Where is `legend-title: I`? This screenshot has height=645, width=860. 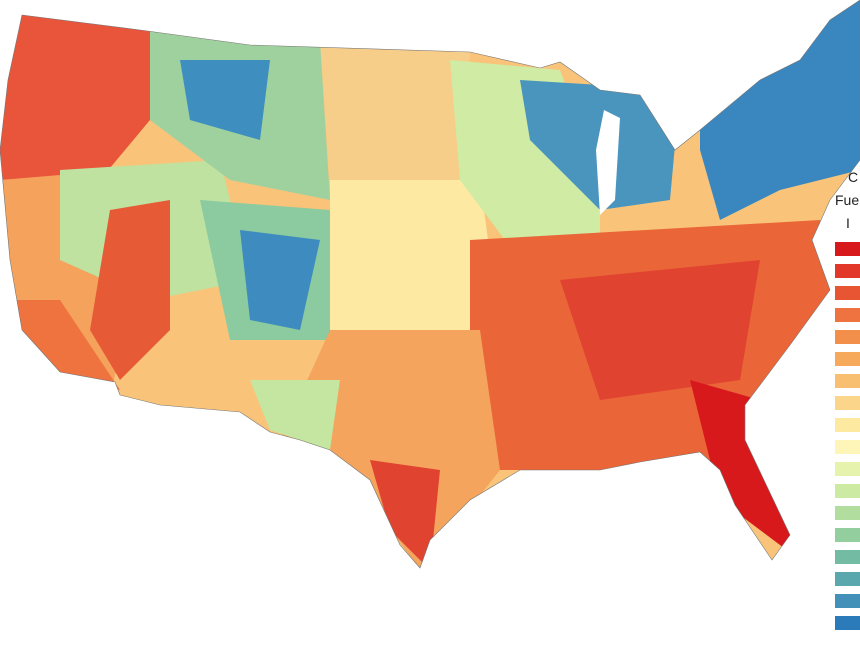 legend-title: I is located at coordinates (848, 223).